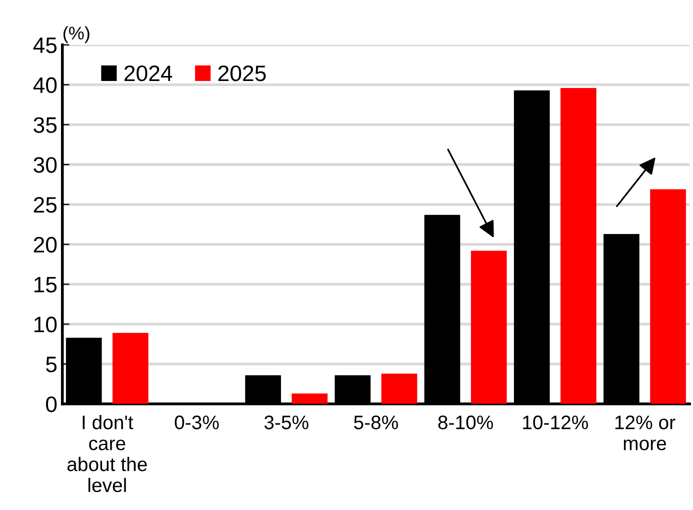 This screenshot has width=693, height=510. What do you see at coordinates (45, 244) in the screenshot?
I see `y-tick-label: 20` at bounding box center [45, 244].